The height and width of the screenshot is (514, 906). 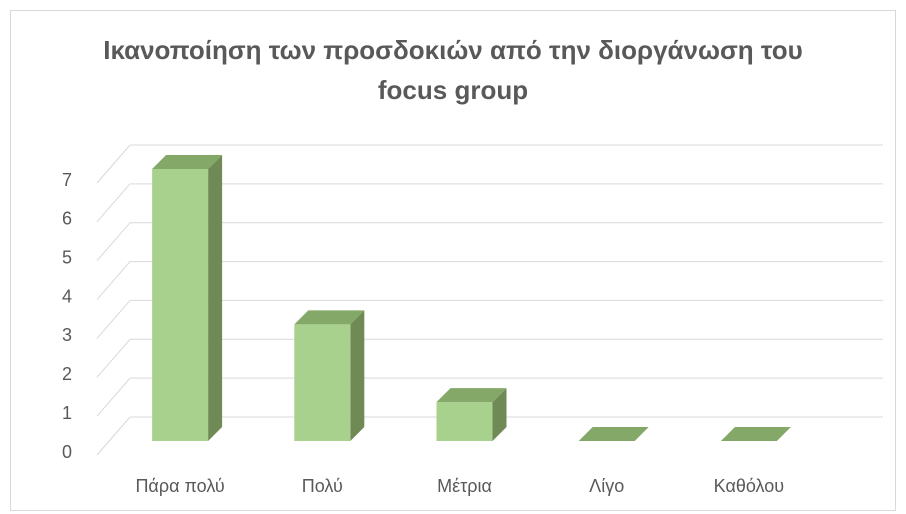 What do you see at coordinates (67, 413) in the screenshot?
I see `y-tick-label: 1` at bounding box center [67, 413].